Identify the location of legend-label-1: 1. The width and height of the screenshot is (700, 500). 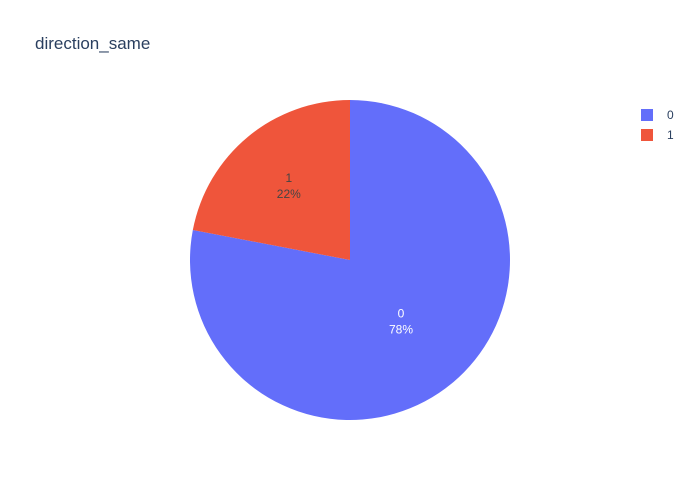
(670, 135).